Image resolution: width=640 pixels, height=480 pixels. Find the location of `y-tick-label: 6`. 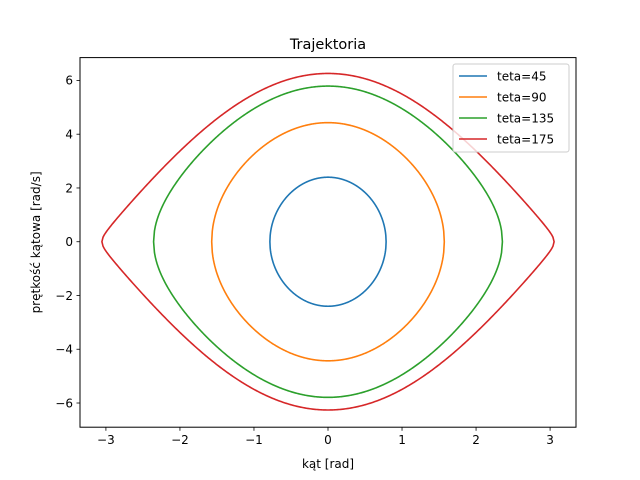

y-tick-label: 6 is located at coordinates (69, 81).